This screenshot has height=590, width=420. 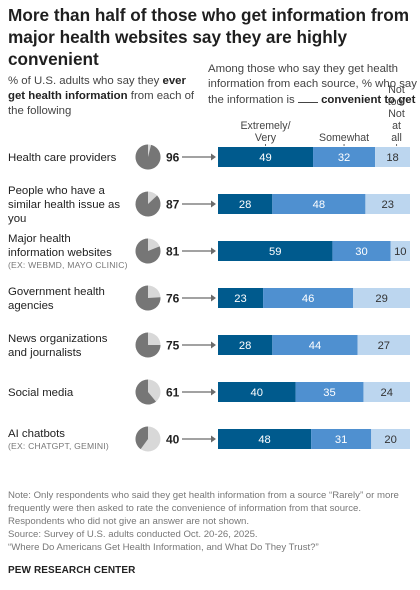 I want to click on legend-label-2: Not too/Not at all, so click(x=397, y=114).